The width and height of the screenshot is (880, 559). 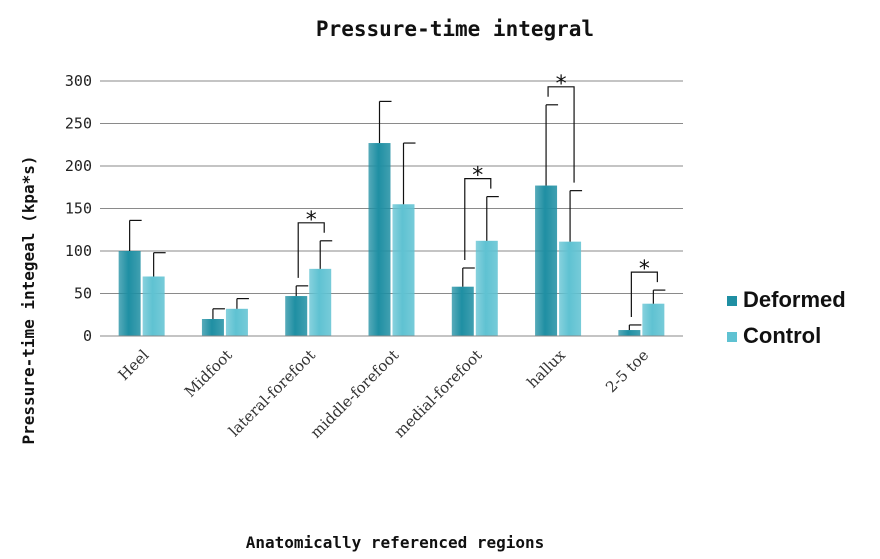 What do you see at coordinates (78, 124) in the screenshot?
I see `y-tick-label: 250` at bounding box center [78, 124].